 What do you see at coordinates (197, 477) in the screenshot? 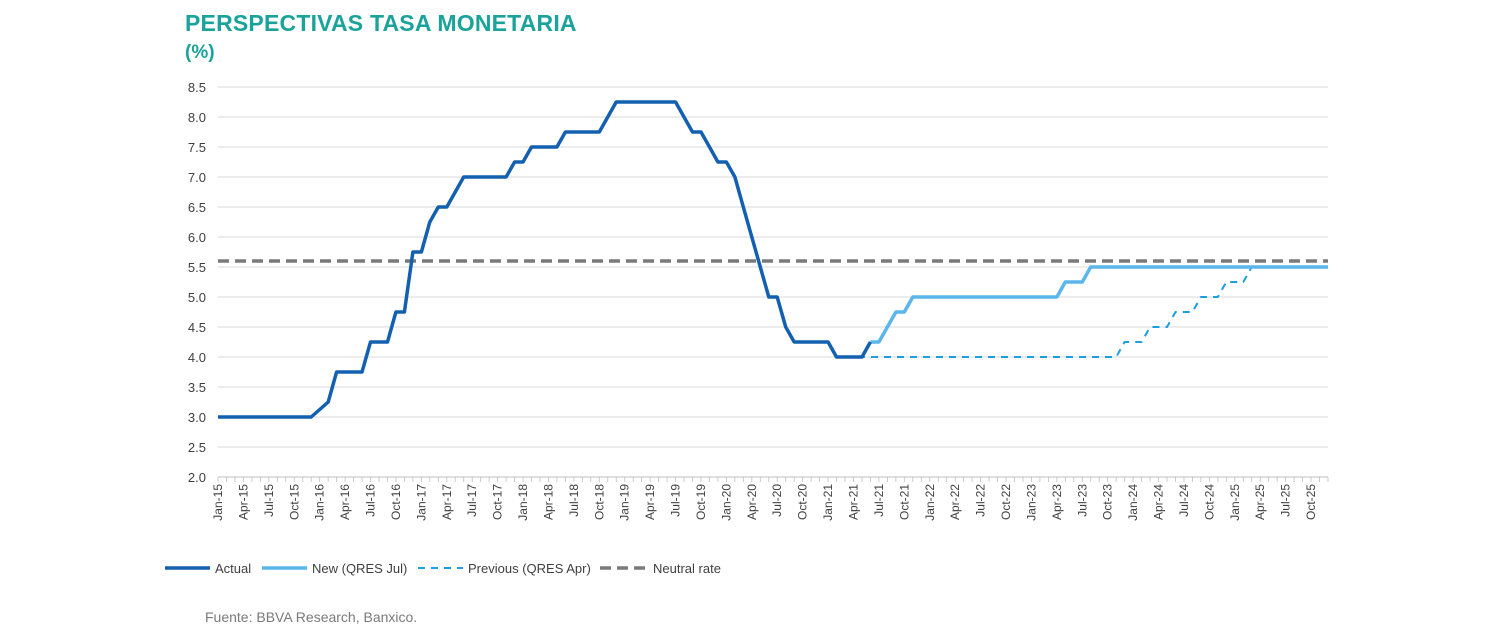
I see `y-tick-label: 2.0` at bounding box center [197, 477].